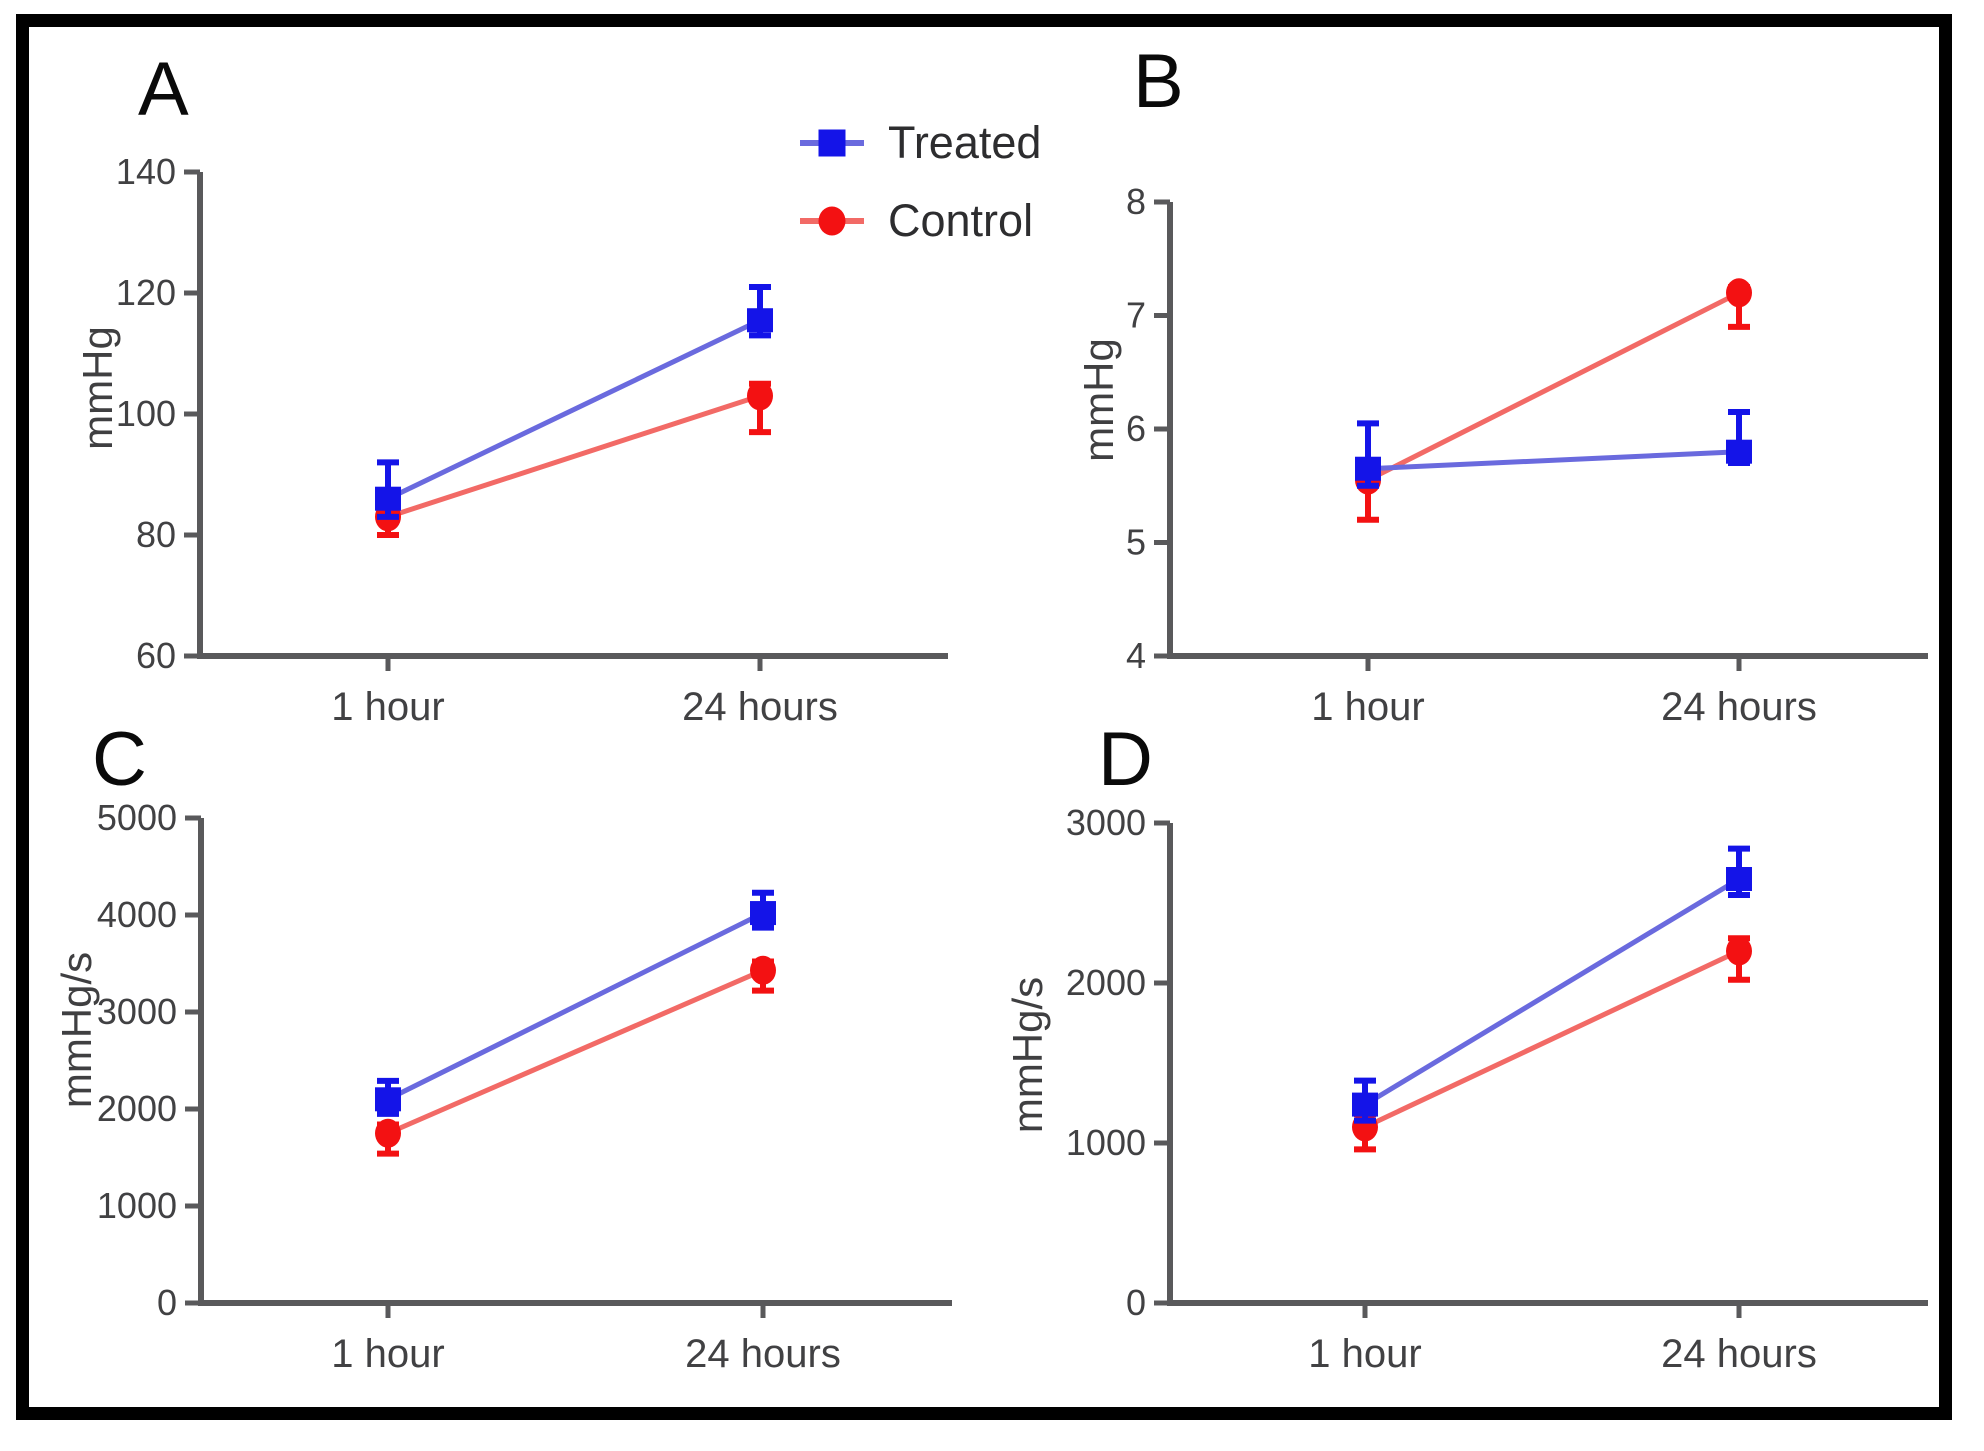  What do you see at coordinates (146, 413) in the screenshot?
I see `y-tick-label: 100` at bounding box center [146, 413].